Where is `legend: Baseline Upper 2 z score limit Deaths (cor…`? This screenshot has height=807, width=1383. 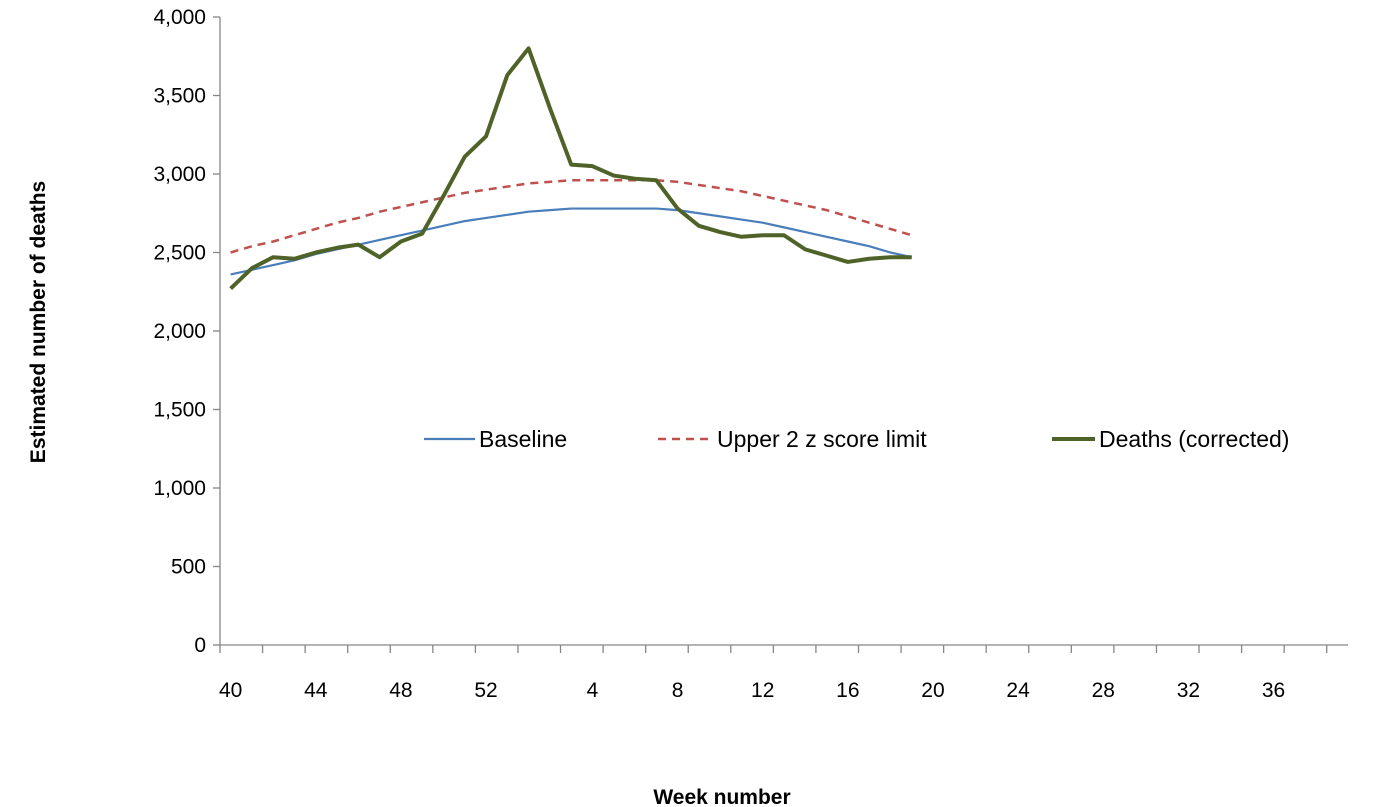
legend: Baseline Upper 2 z score limit Deaths (cor… is located at coordinates (856, 439).